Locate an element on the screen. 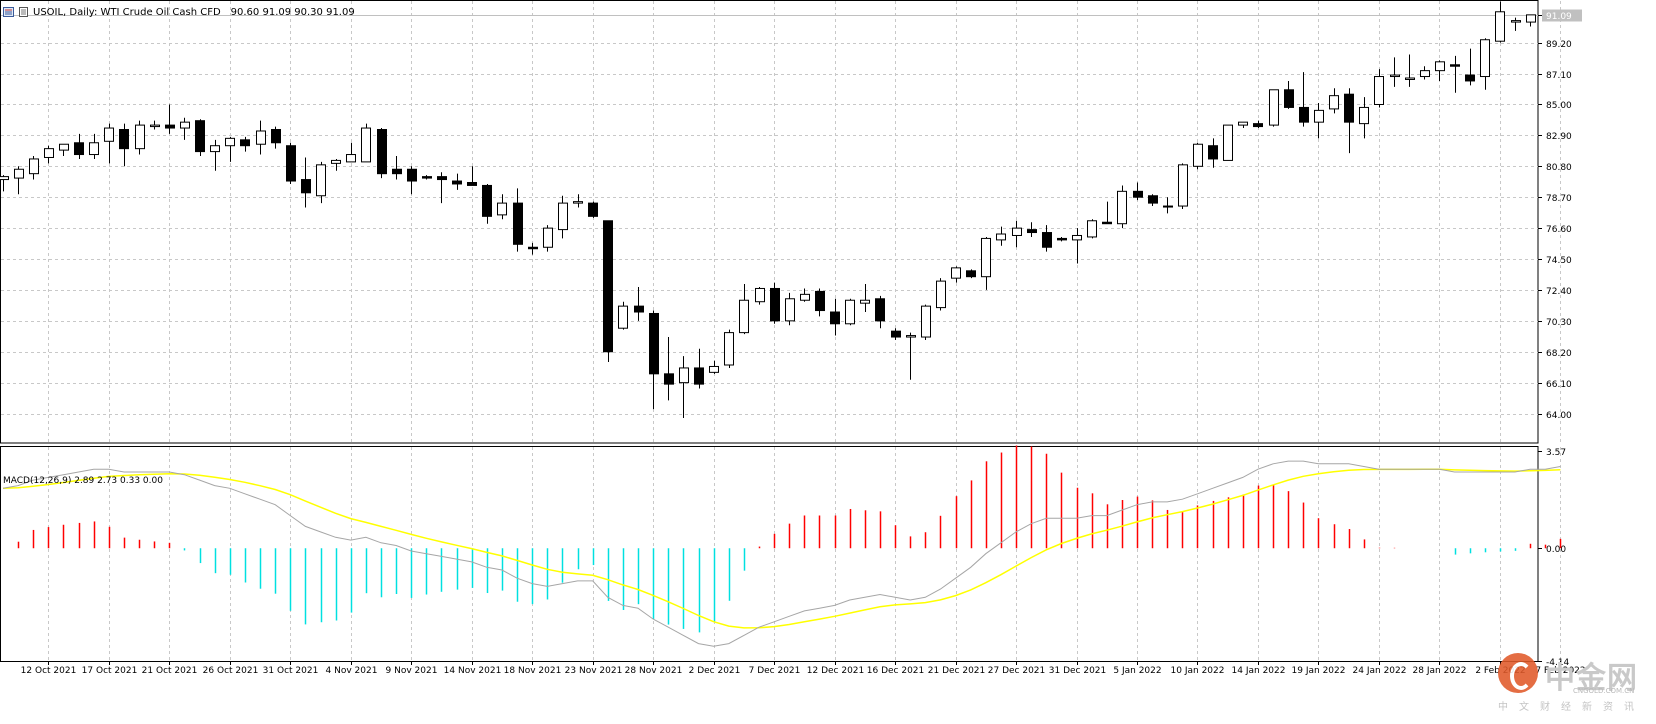  y-tick-label: 64.00 is located at coordinates (1559, 416).